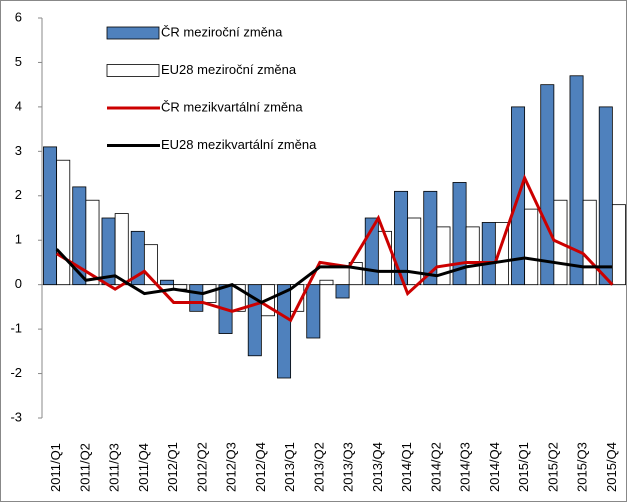  Describe the element at coordinates (435, 467) in the screenshot. I see `x-tick-label: 2014/Q2` at that location.